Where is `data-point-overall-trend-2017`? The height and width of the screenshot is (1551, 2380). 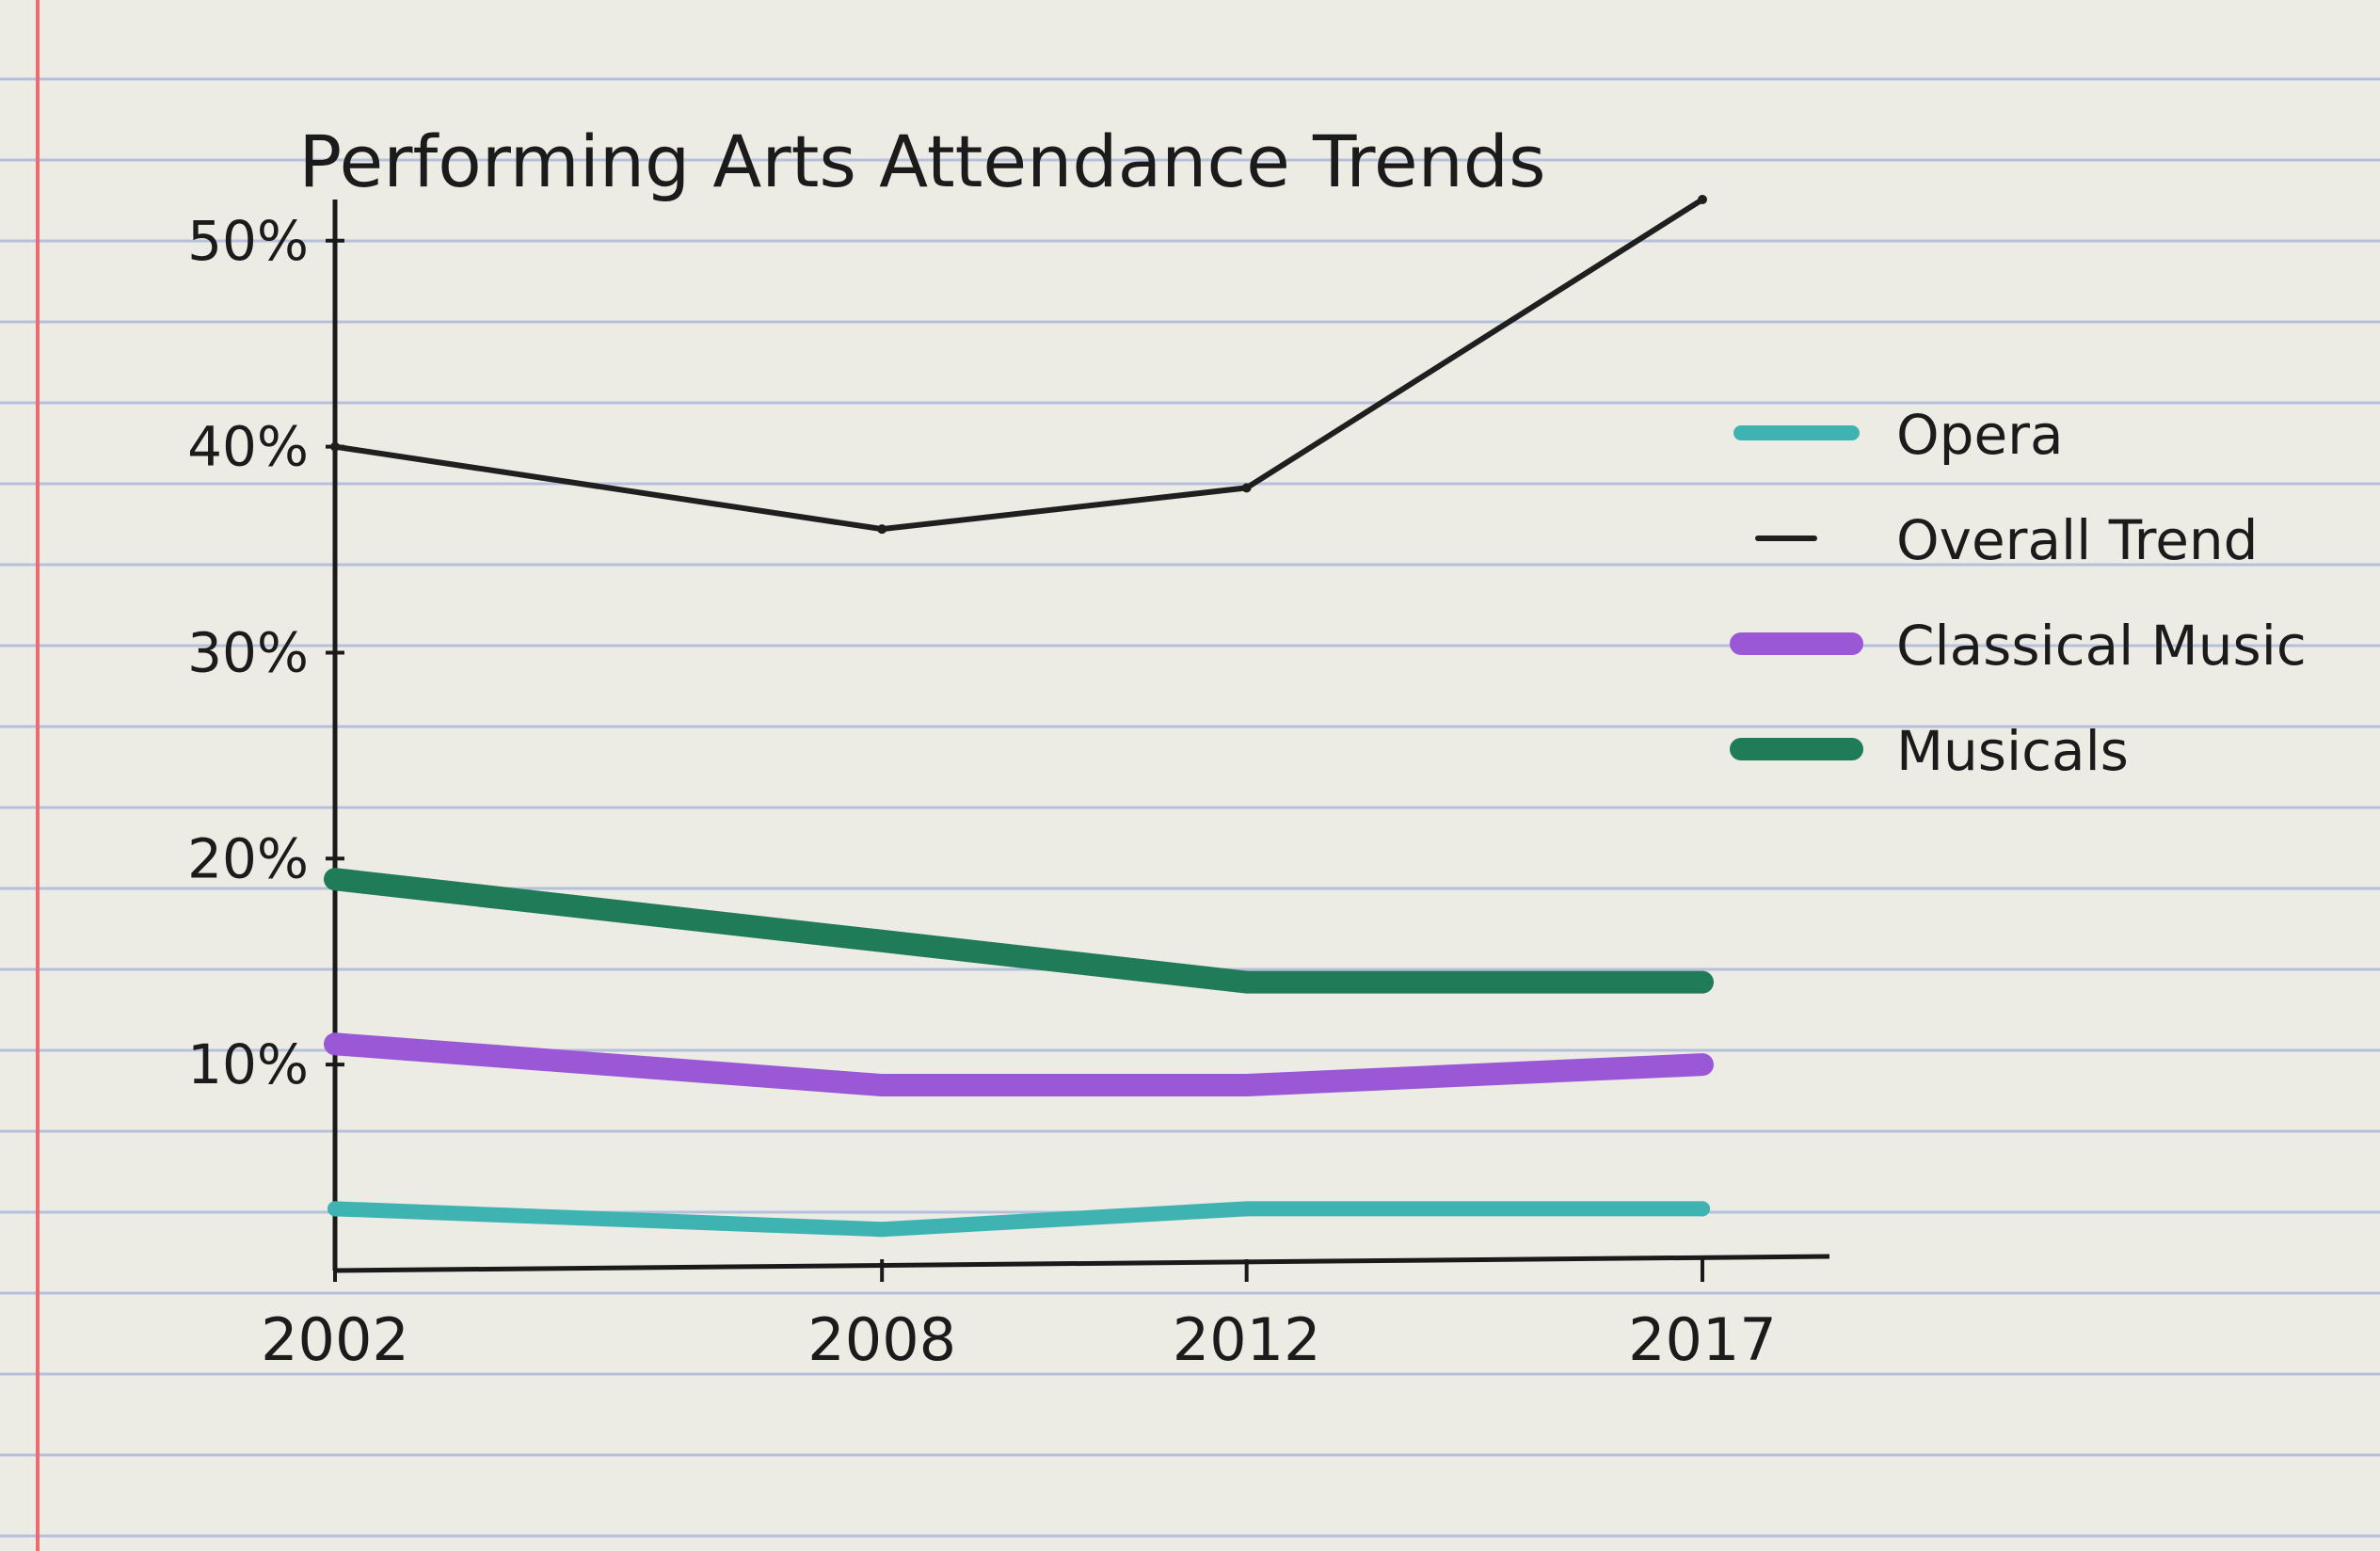
data-point-overall-trend-2017 is located at coordinates (1702, 200).